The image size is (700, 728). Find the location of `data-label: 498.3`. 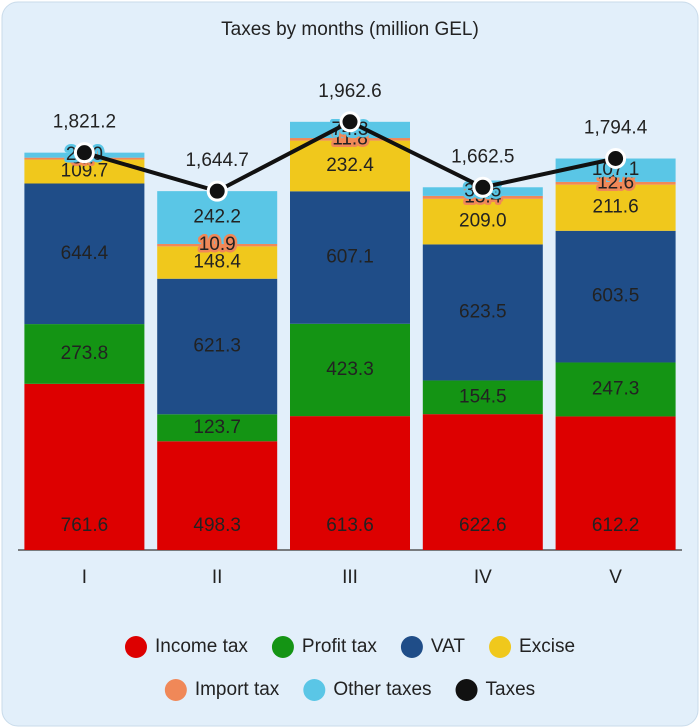

data-label: 498.3 is located at coordinates (217, 525).